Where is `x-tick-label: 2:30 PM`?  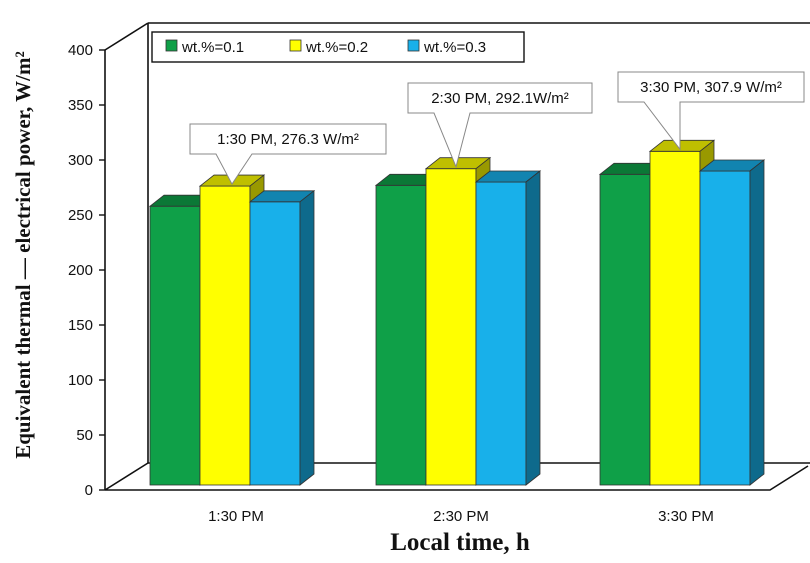 x-tick-label: 2:30 PM is located at coordinates (461, 516).